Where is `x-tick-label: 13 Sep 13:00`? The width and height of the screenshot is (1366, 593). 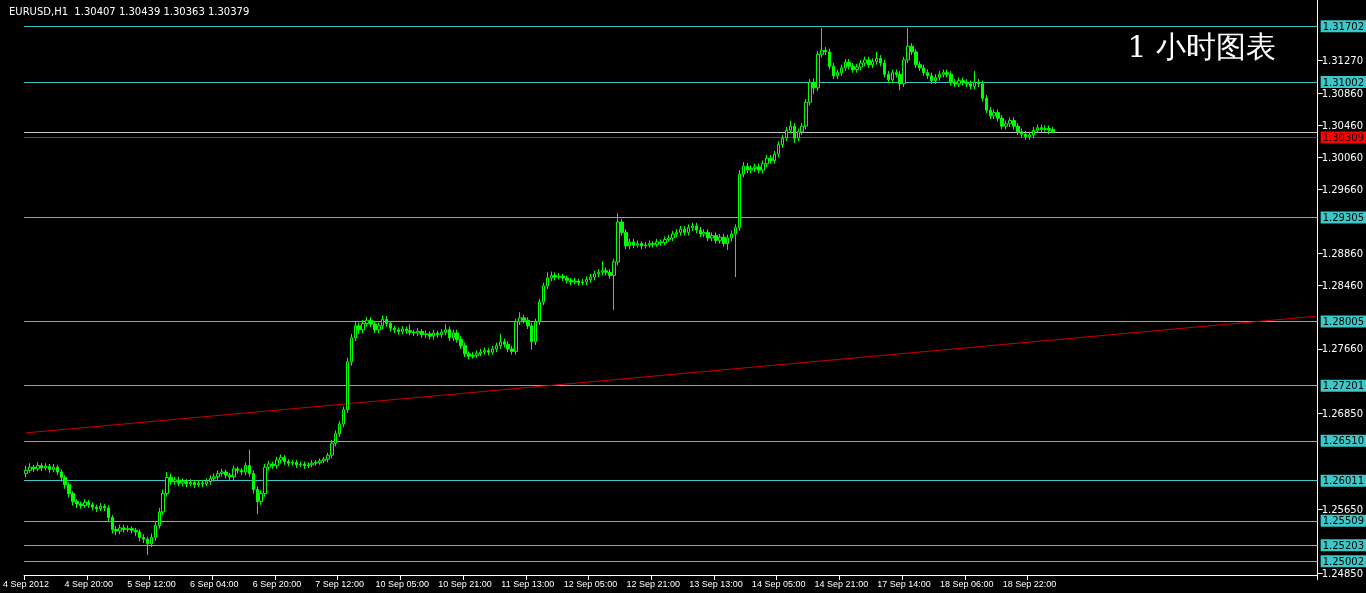 x-tick-label: 13 Sep 13:00 is located at coordinates (716, 583).